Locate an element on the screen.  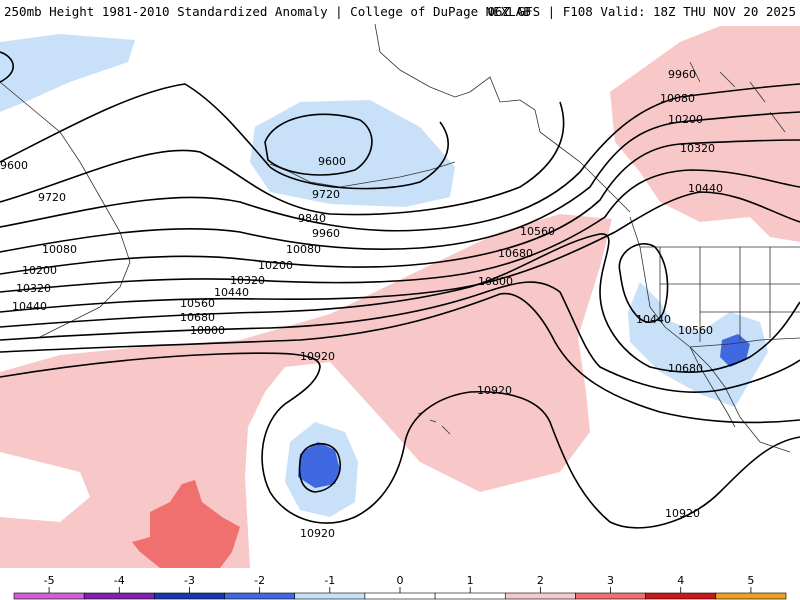
negative-anomaly-aleutian-low is located at coordinates (352, 153).